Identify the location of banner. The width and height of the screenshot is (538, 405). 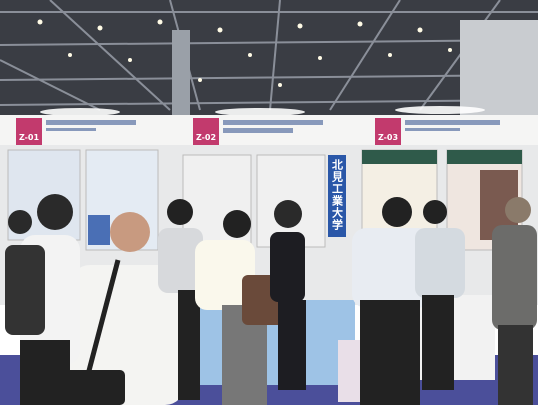
(337, 196).